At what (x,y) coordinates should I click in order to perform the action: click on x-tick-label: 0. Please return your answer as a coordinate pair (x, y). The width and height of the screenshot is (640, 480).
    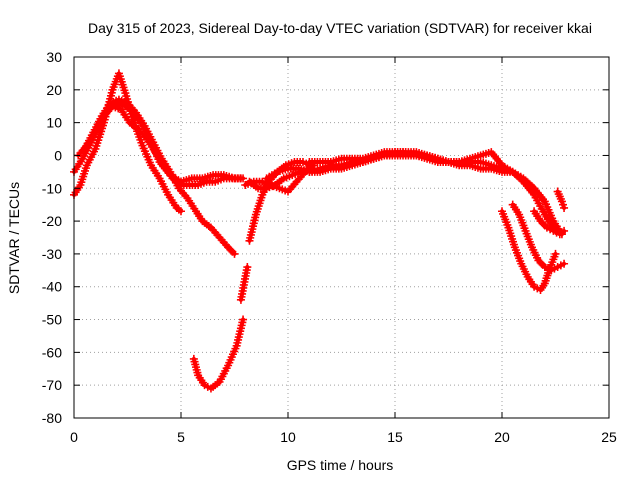
    Looking at the image, I should click on (74, 437).